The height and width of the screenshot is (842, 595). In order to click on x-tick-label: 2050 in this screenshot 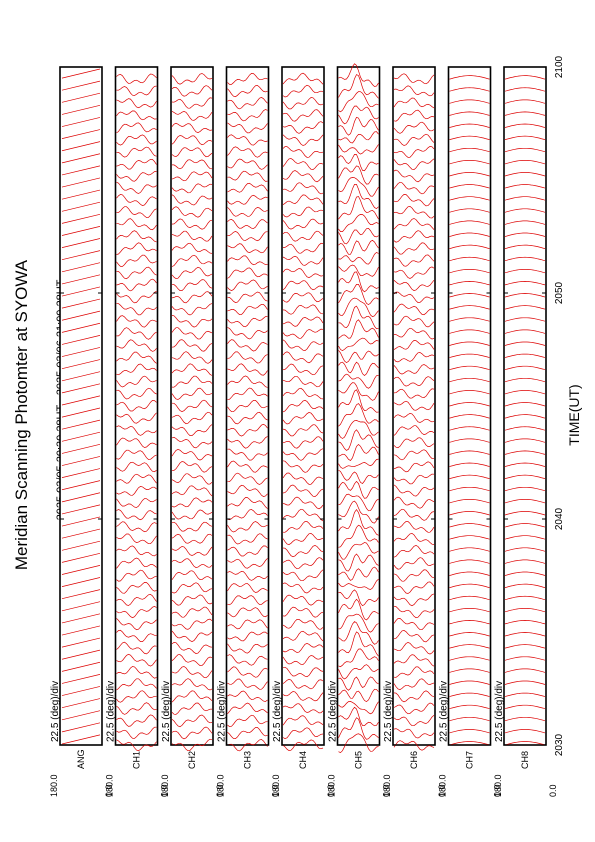, I will do `click(559, 292)`.